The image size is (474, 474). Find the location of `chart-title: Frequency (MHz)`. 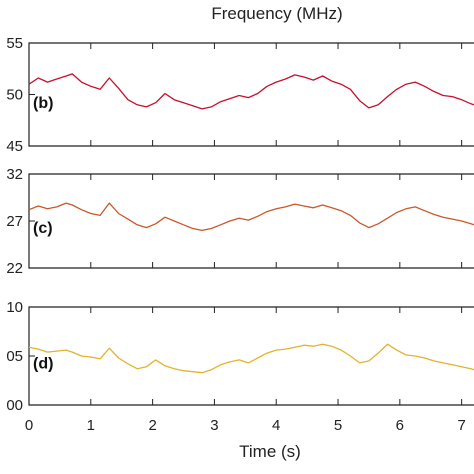

chart-title: Frequency (MHz) is located at coordinates (276, 13).